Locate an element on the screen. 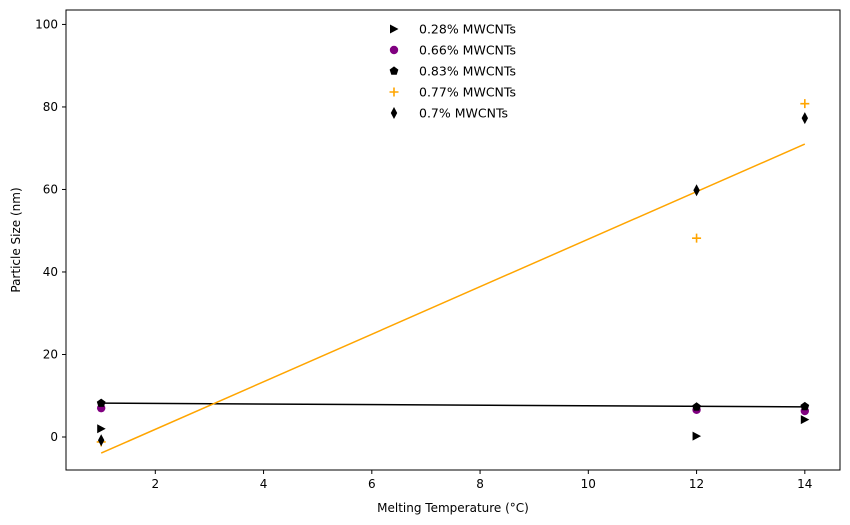 Image resolution: width=850 pixels, height=525 pixels. legend-label: 0.83% MWCNTs is located at coordinates (467, 71).